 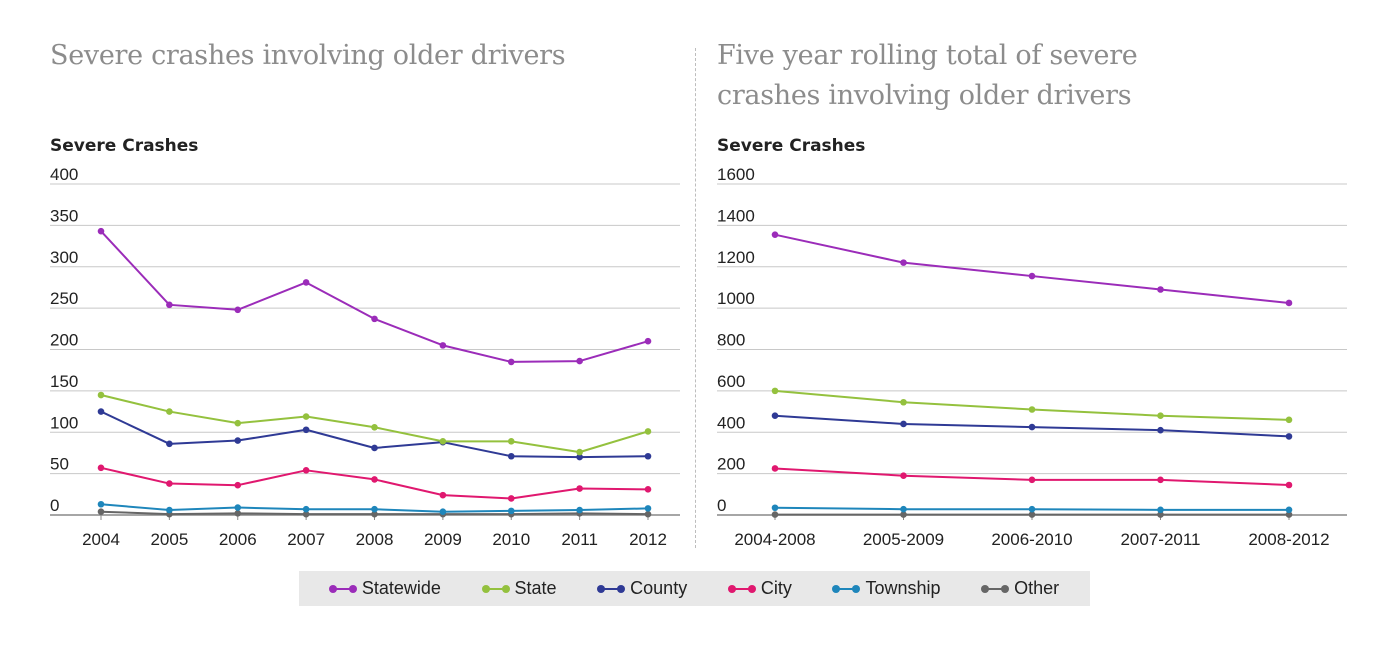 What do you see at coordinates (64, 340) in the screenshot?
I see `y-tick-label: 200` at bounding box center [64, 340].